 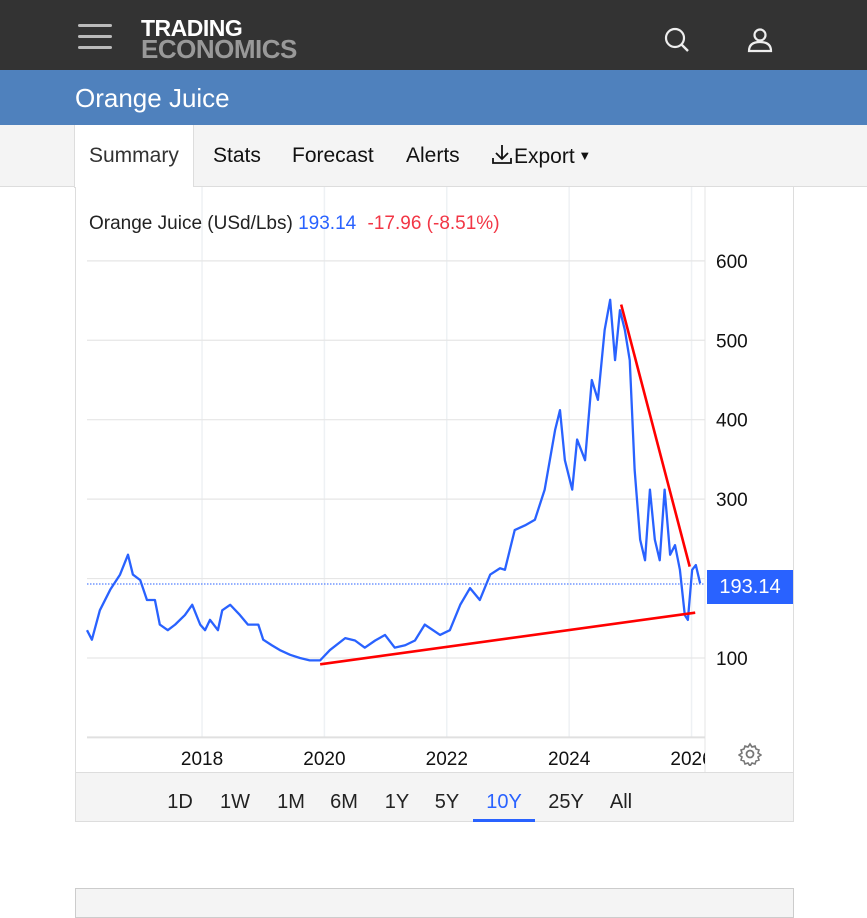 I want to click on y-tick-label: 400, so click(x=732, y=421).